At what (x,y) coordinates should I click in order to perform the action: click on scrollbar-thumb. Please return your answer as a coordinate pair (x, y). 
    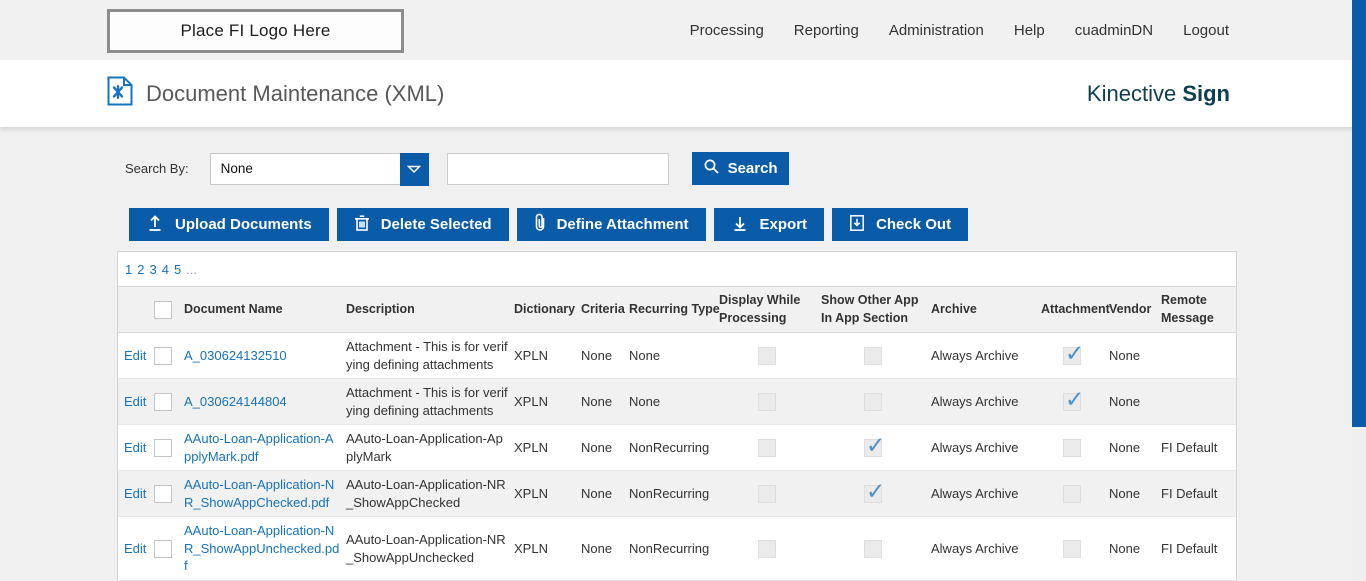
    Looking at the image, I should click on (1359, 213).